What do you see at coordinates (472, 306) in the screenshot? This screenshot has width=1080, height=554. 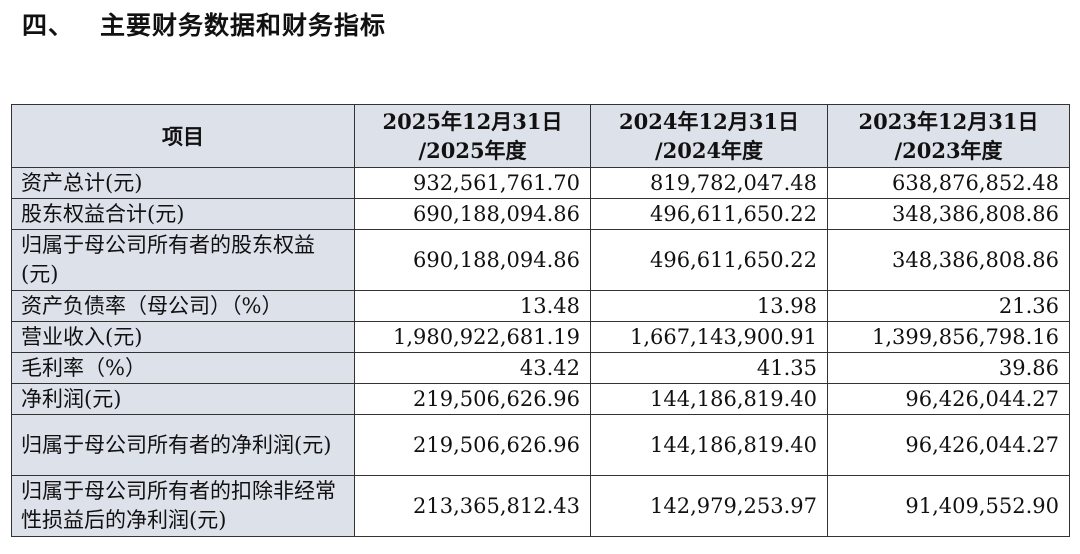 I see `cell-2025: 13.48` at bounding box center [472, 306].